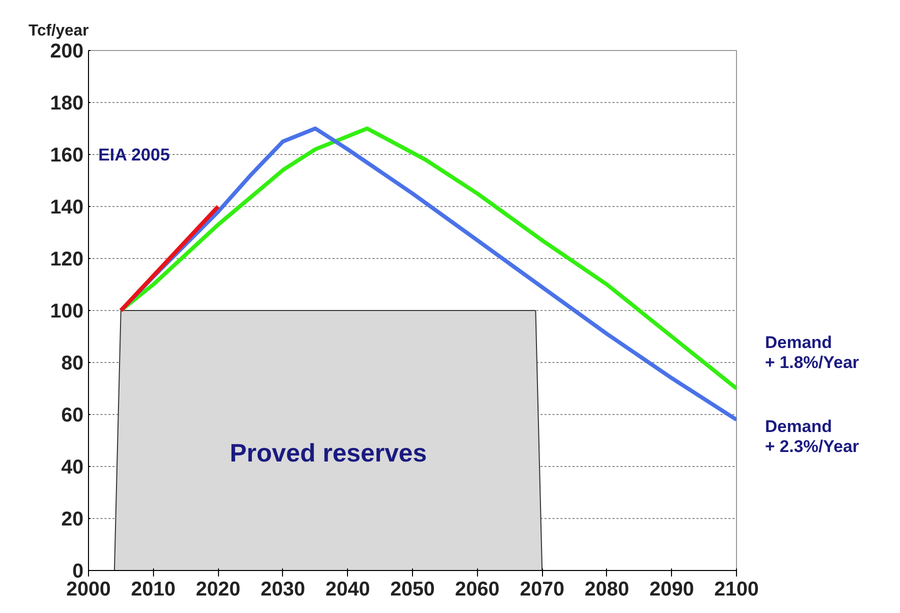  Describe the element at coordinates (736, 589) in the screenshot. I see `x-tick-label: 2100` at that location.